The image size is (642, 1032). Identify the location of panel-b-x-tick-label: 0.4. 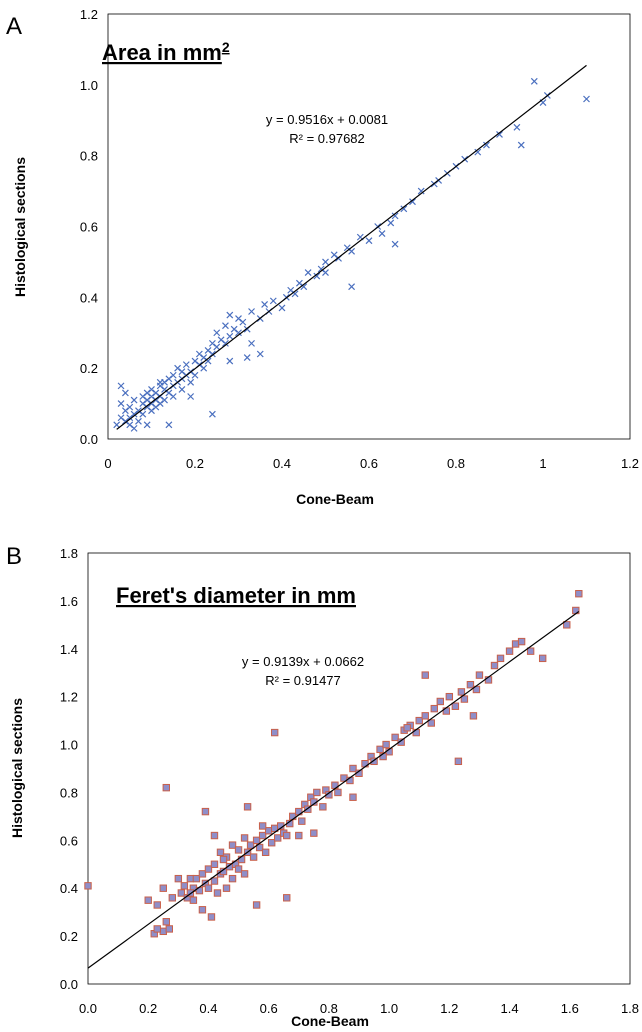
(208, 1008).